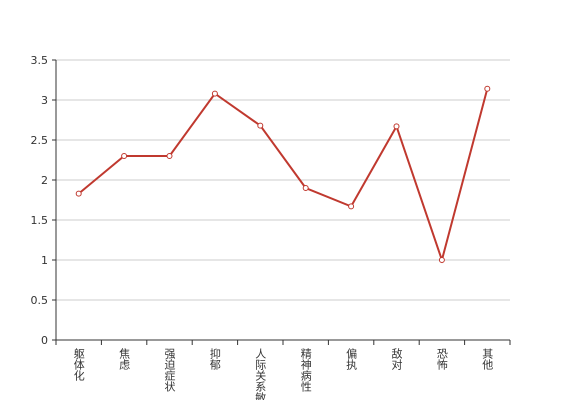  Describe the element at coordinates (40, 140) in the screenshot. I see `y-tick-label: 2.5` at that location.